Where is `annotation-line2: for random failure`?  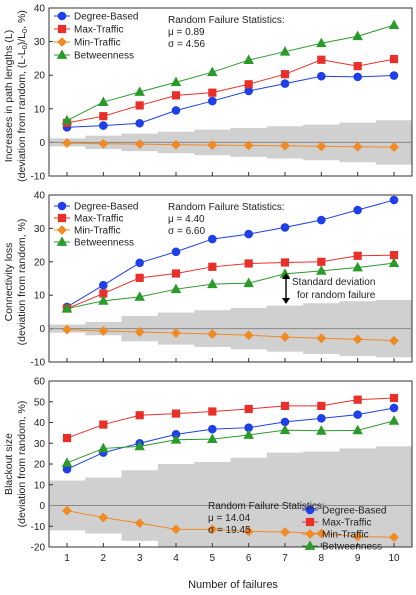
annotation-line2: for random failure is located at coordinates (336, 295).